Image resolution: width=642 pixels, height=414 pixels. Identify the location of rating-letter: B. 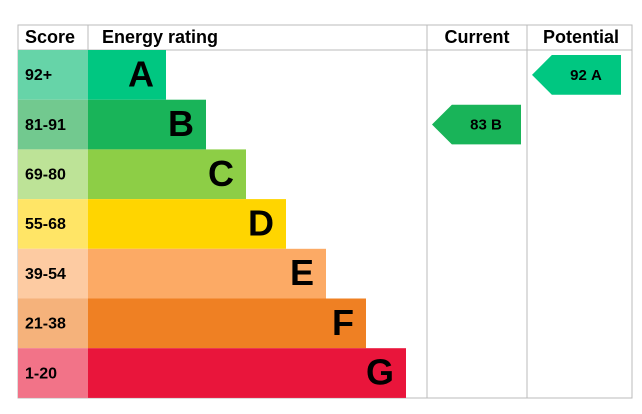
(181, 123).